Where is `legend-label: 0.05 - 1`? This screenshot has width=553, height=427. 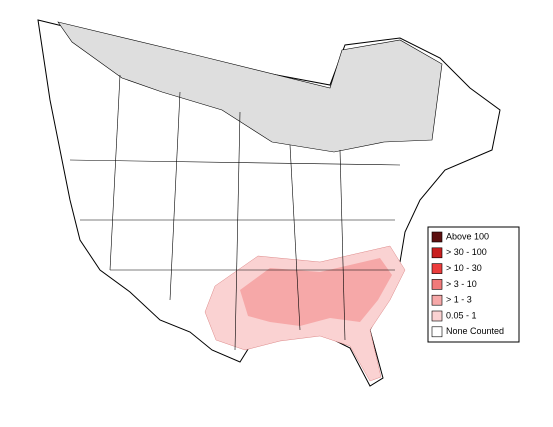
legend-label: 0.05 - 1 is located at coordinates (461, 315).